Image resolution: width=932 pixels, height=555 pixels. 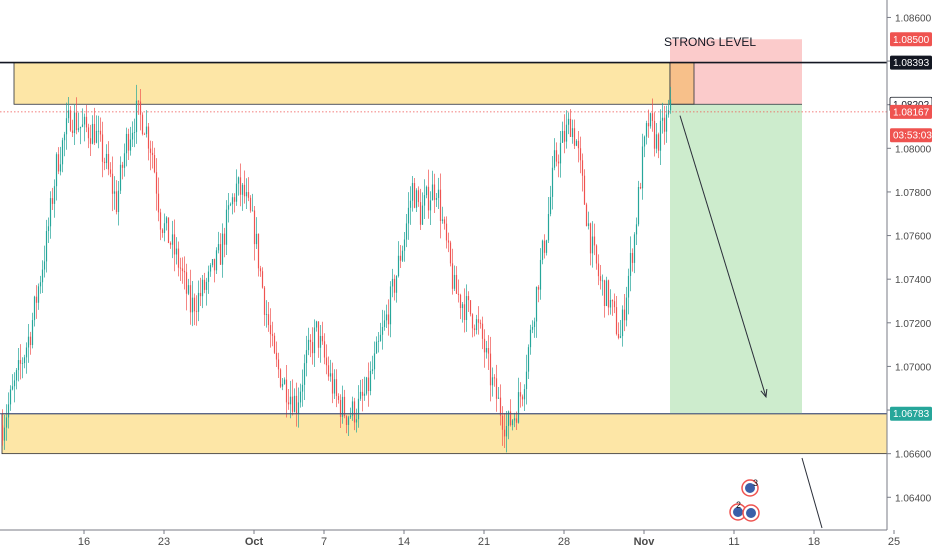 I want to click on price-label-bg, so click(x=911, y=413).